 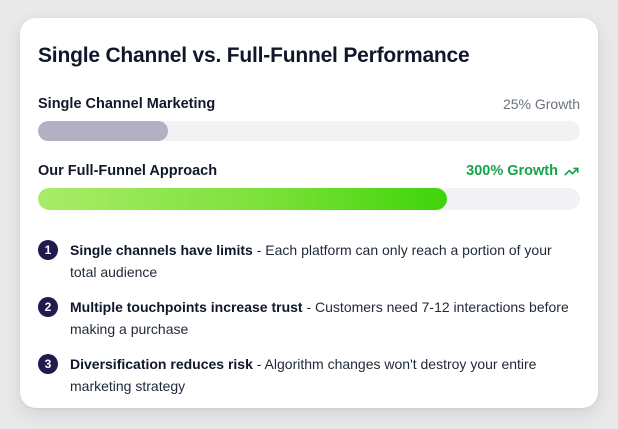 What do you see at coordinates (128, 171) in the screenshot?
I see `full-funnel-label: Our Full-Funnel Approach` at bounding box center [128, 171].